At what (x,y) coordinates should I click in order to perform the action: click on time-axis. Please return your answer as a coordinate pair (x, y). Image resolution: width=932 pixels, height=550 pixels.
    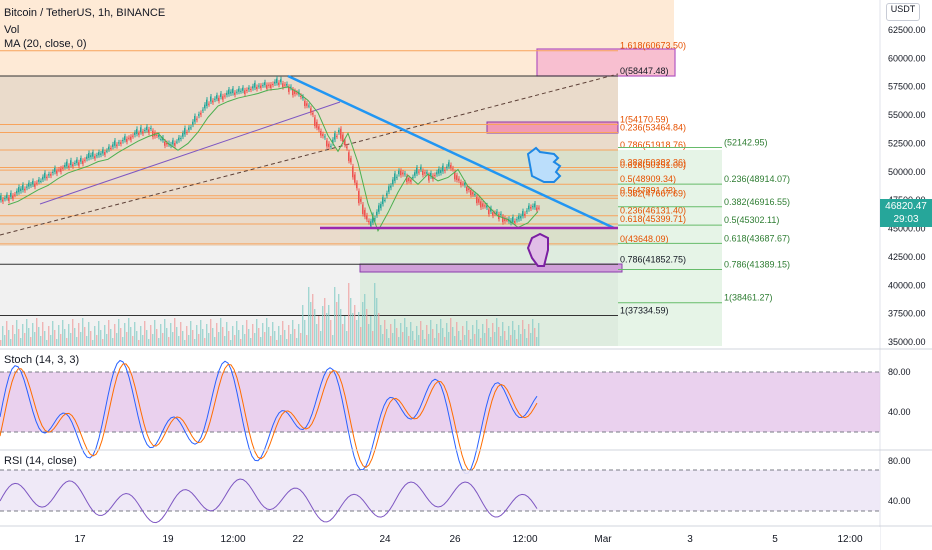
    Looking at the image, I should click on (440, 538).